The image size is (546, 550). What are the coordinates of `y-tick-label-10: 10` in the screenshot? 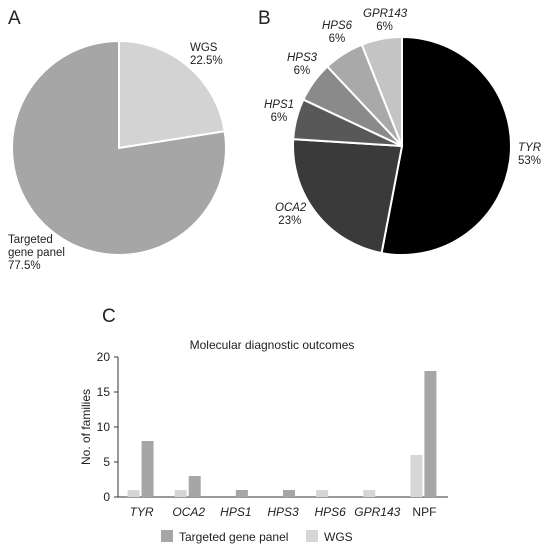 It's located at (104, 427).